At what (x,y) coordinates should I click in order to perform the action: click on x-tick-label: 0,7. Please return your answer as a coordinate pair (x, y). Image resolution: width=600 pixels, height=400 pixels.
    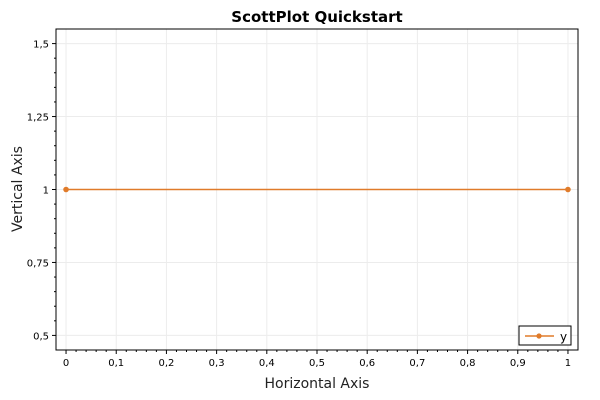
    Looking at the image, I should click on (417, 363).